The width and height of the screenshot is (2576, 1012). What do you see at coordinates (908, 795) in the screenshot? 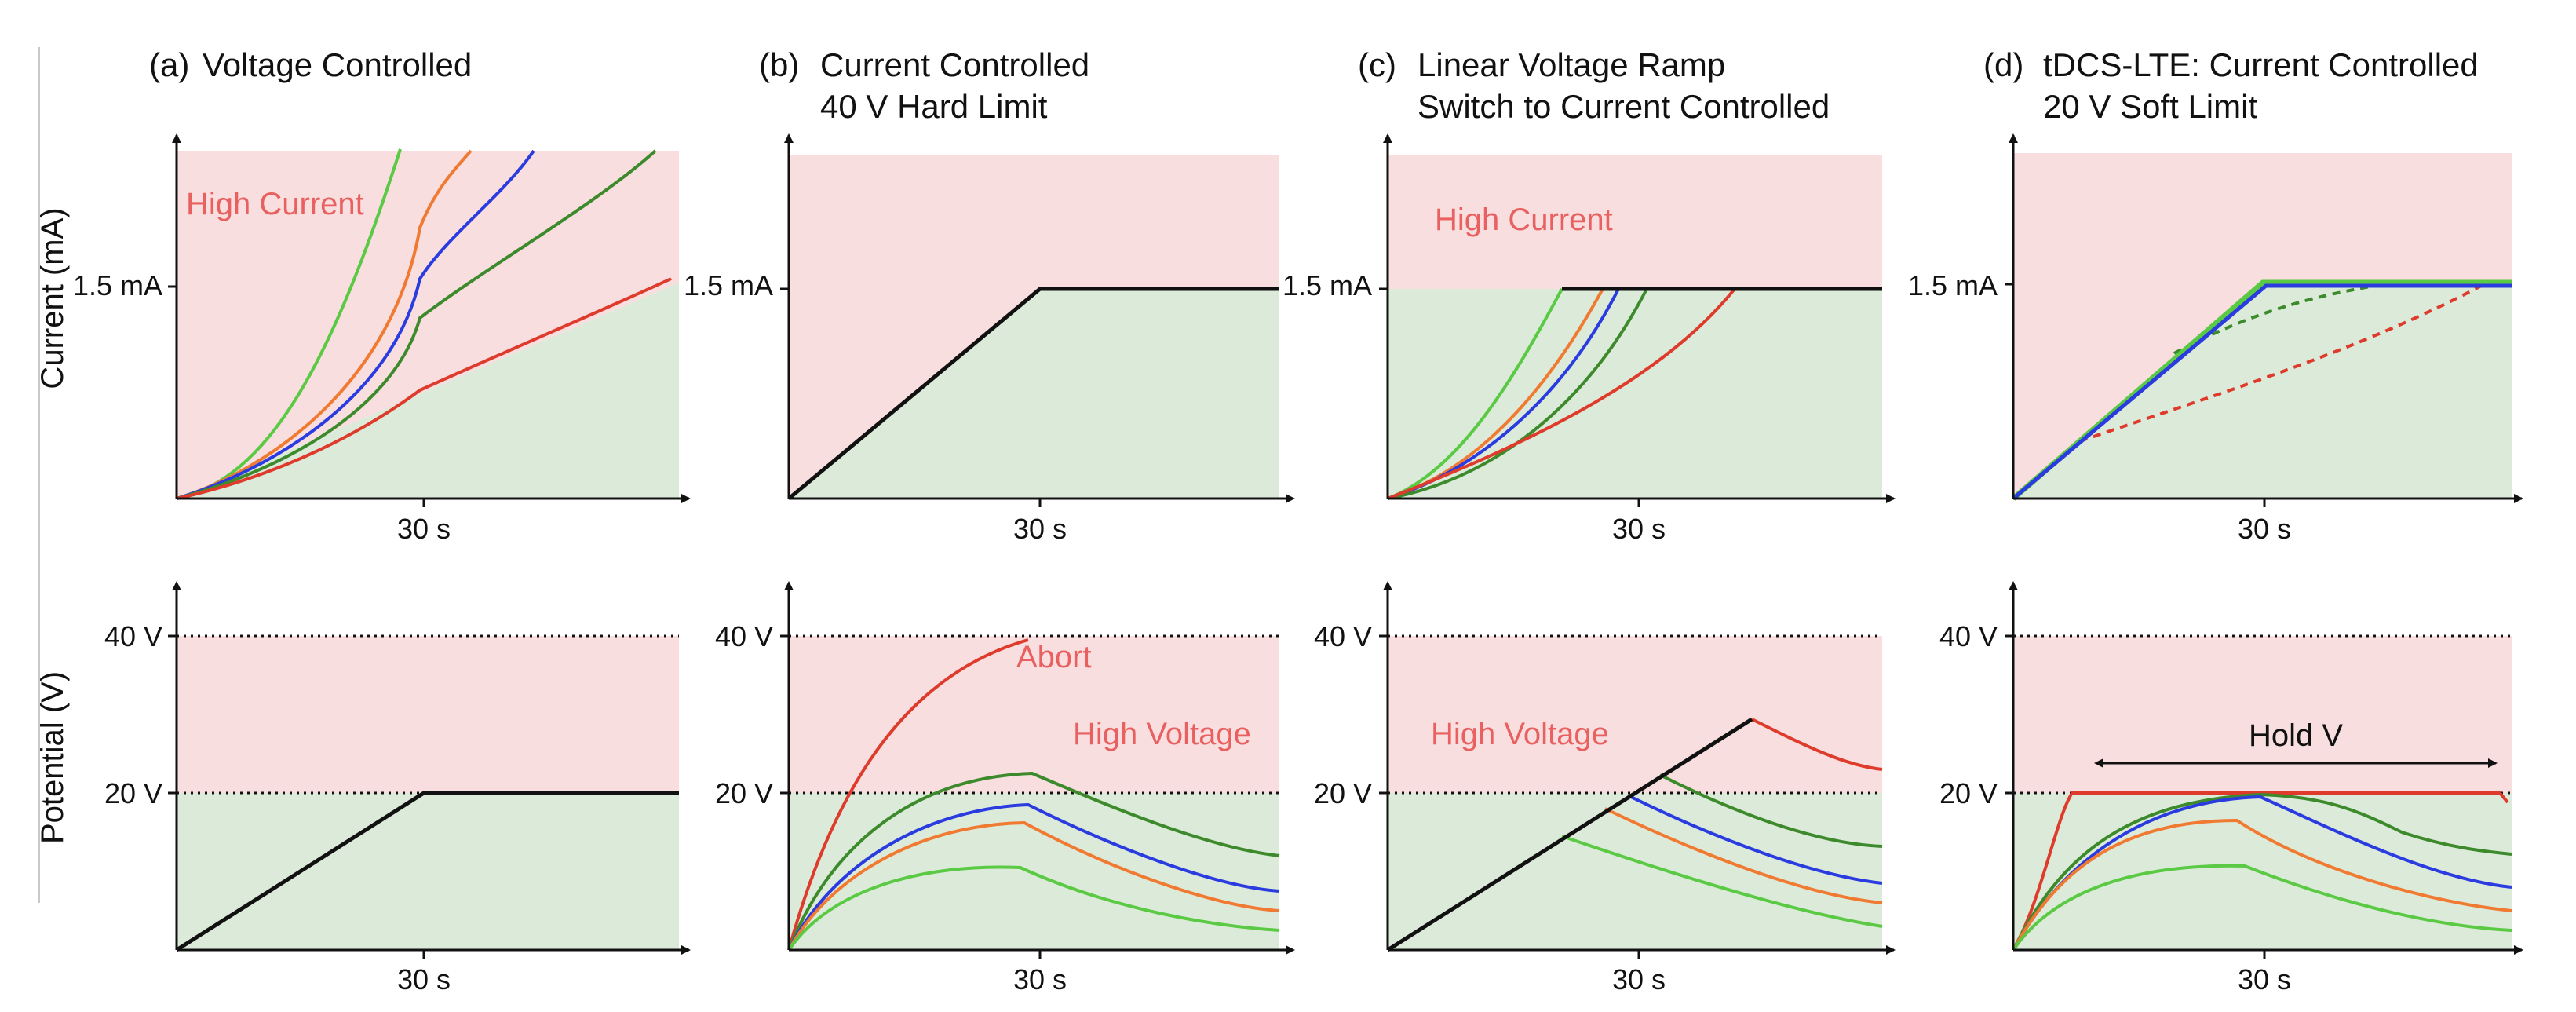
I see `panel-b-voltage-curve-red` at bounding box center [908, 795].